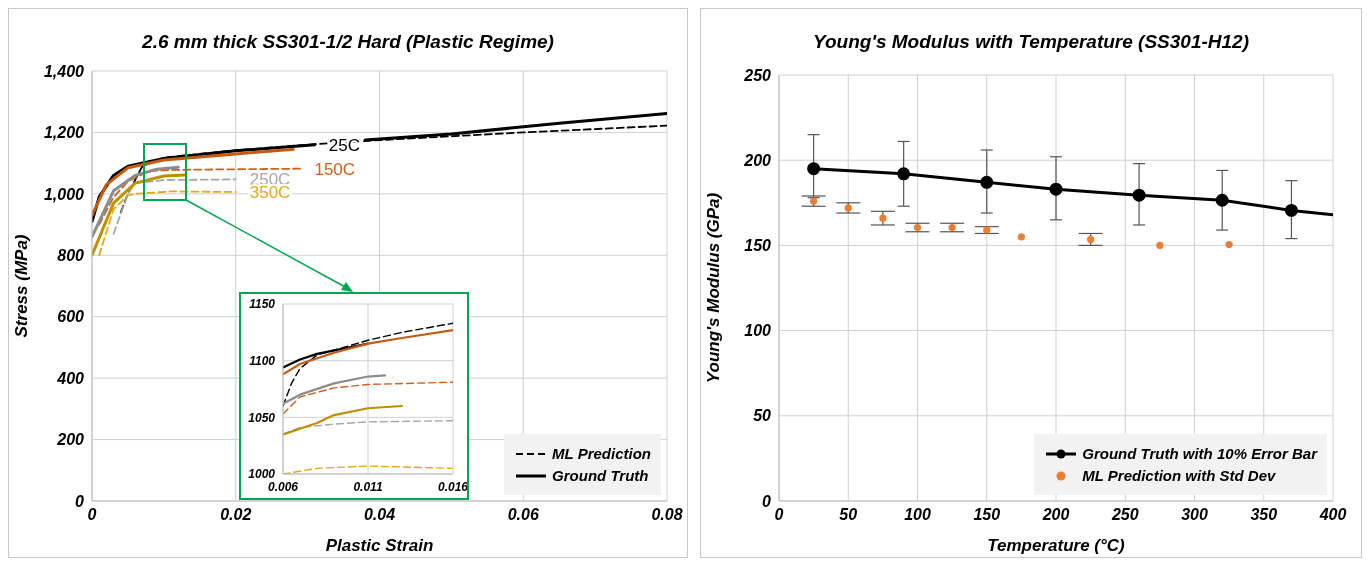 The width and height of the screenshot is (1370, 566). I want to click on x-tick-label: 100, so click(917, 515).